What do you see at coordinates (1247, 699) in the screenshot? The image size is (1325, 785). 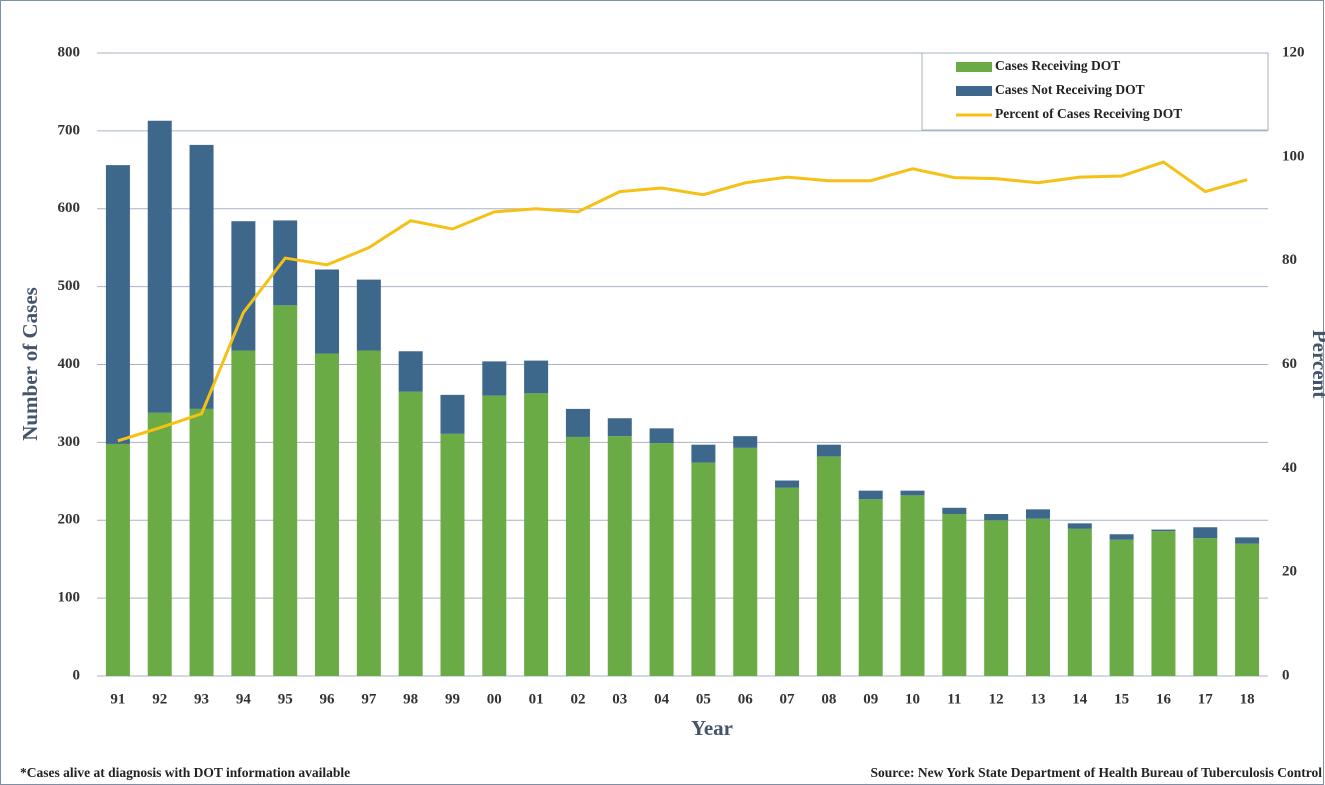 I see `x-tick-label: 18` at bounding box center [1247, 699].